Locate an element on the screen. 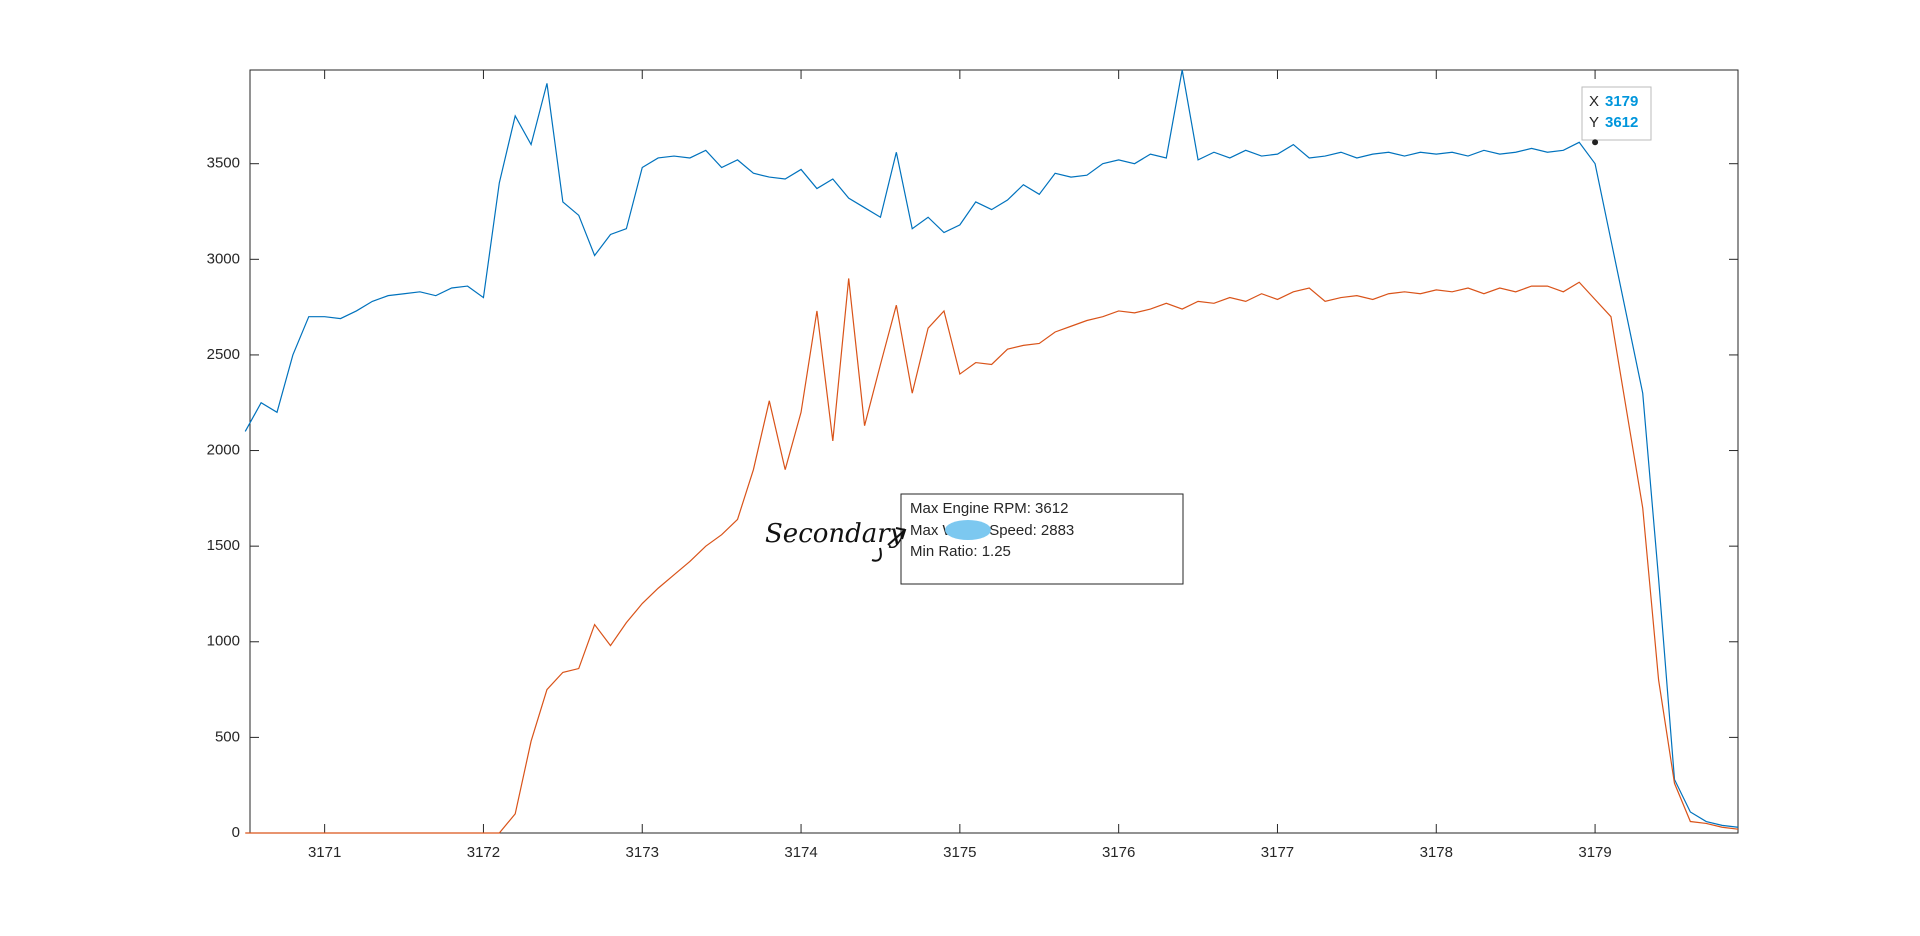  datatip-value: 3612 is located at coordinates (1621, 122).